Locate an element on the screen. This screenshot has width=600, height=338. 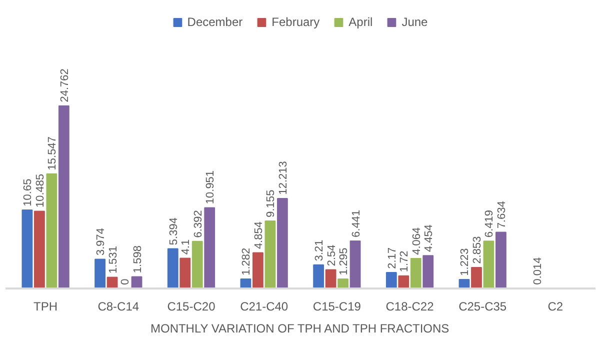
x-tick-label: C15-C20 is located at coordinates (191, 307).